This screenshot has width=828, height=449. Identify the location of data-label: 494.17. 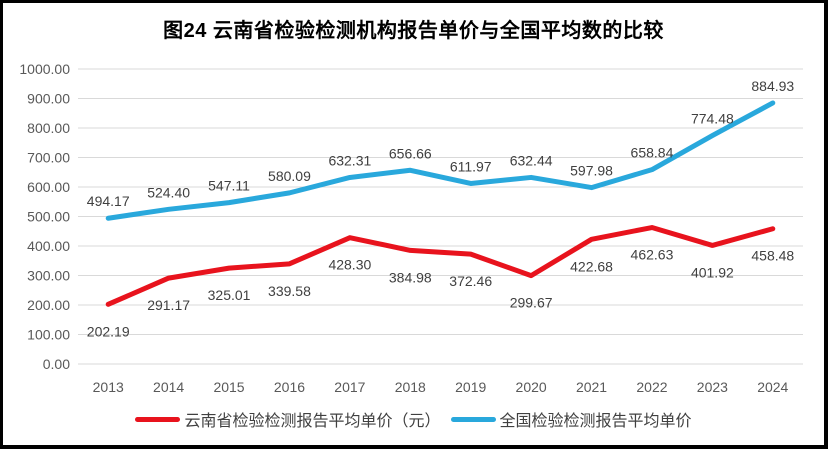
(108, 201).